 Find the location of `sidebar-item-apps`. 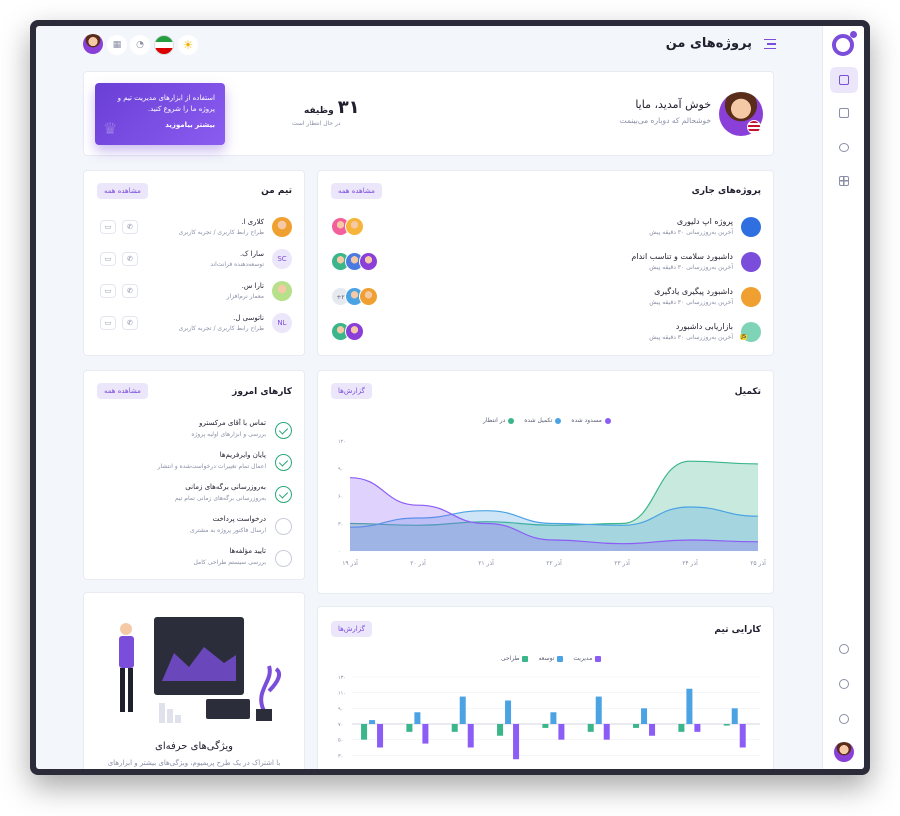

sidebar-item-apps is located at coordinates (844, 181).